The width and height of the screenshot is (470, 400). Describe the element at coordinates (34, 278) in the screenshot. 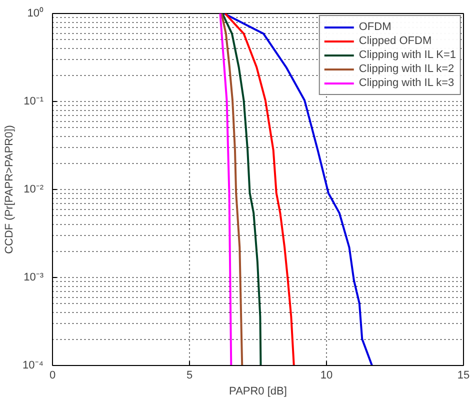

I see `y-tick-label: 10⁻³` at that location.